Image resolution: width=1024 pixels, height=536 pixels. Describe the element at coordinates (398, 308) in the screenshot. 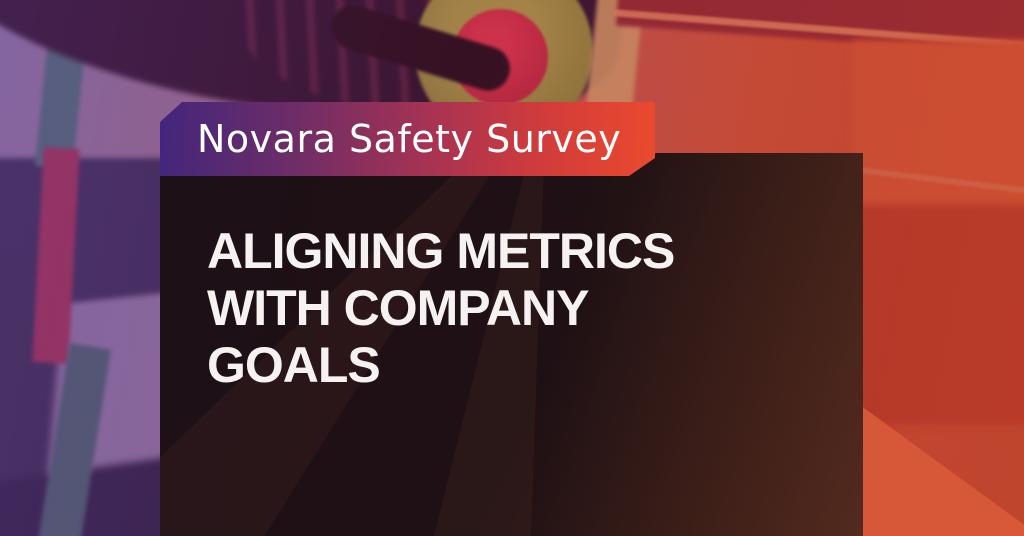

I see `title-line-2: WITH COMPANY` at that location.